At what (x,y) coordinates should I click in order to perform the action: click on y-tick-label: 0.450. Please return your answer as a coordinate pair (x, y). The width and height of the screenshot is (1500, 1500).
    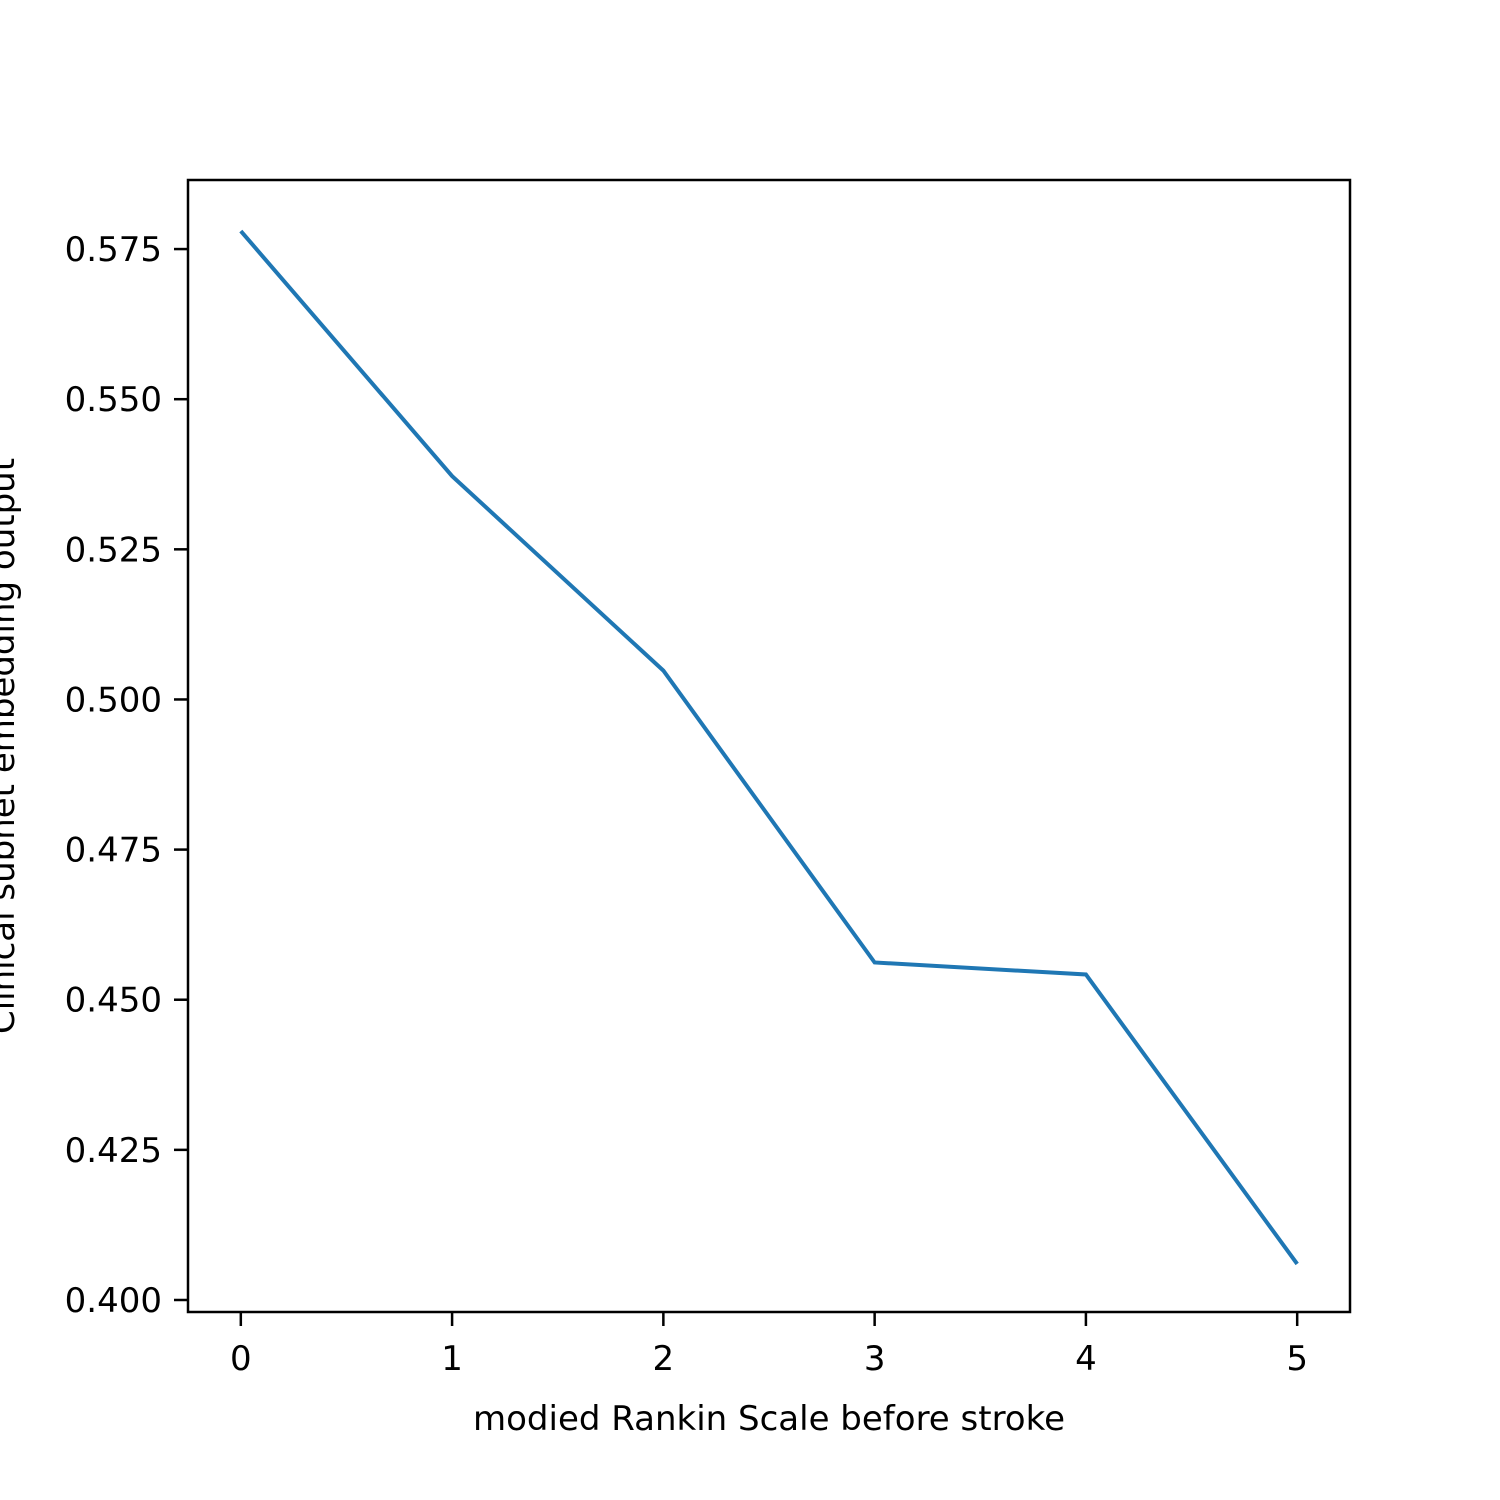
    Looking at the image, I should click on (113, 1001).